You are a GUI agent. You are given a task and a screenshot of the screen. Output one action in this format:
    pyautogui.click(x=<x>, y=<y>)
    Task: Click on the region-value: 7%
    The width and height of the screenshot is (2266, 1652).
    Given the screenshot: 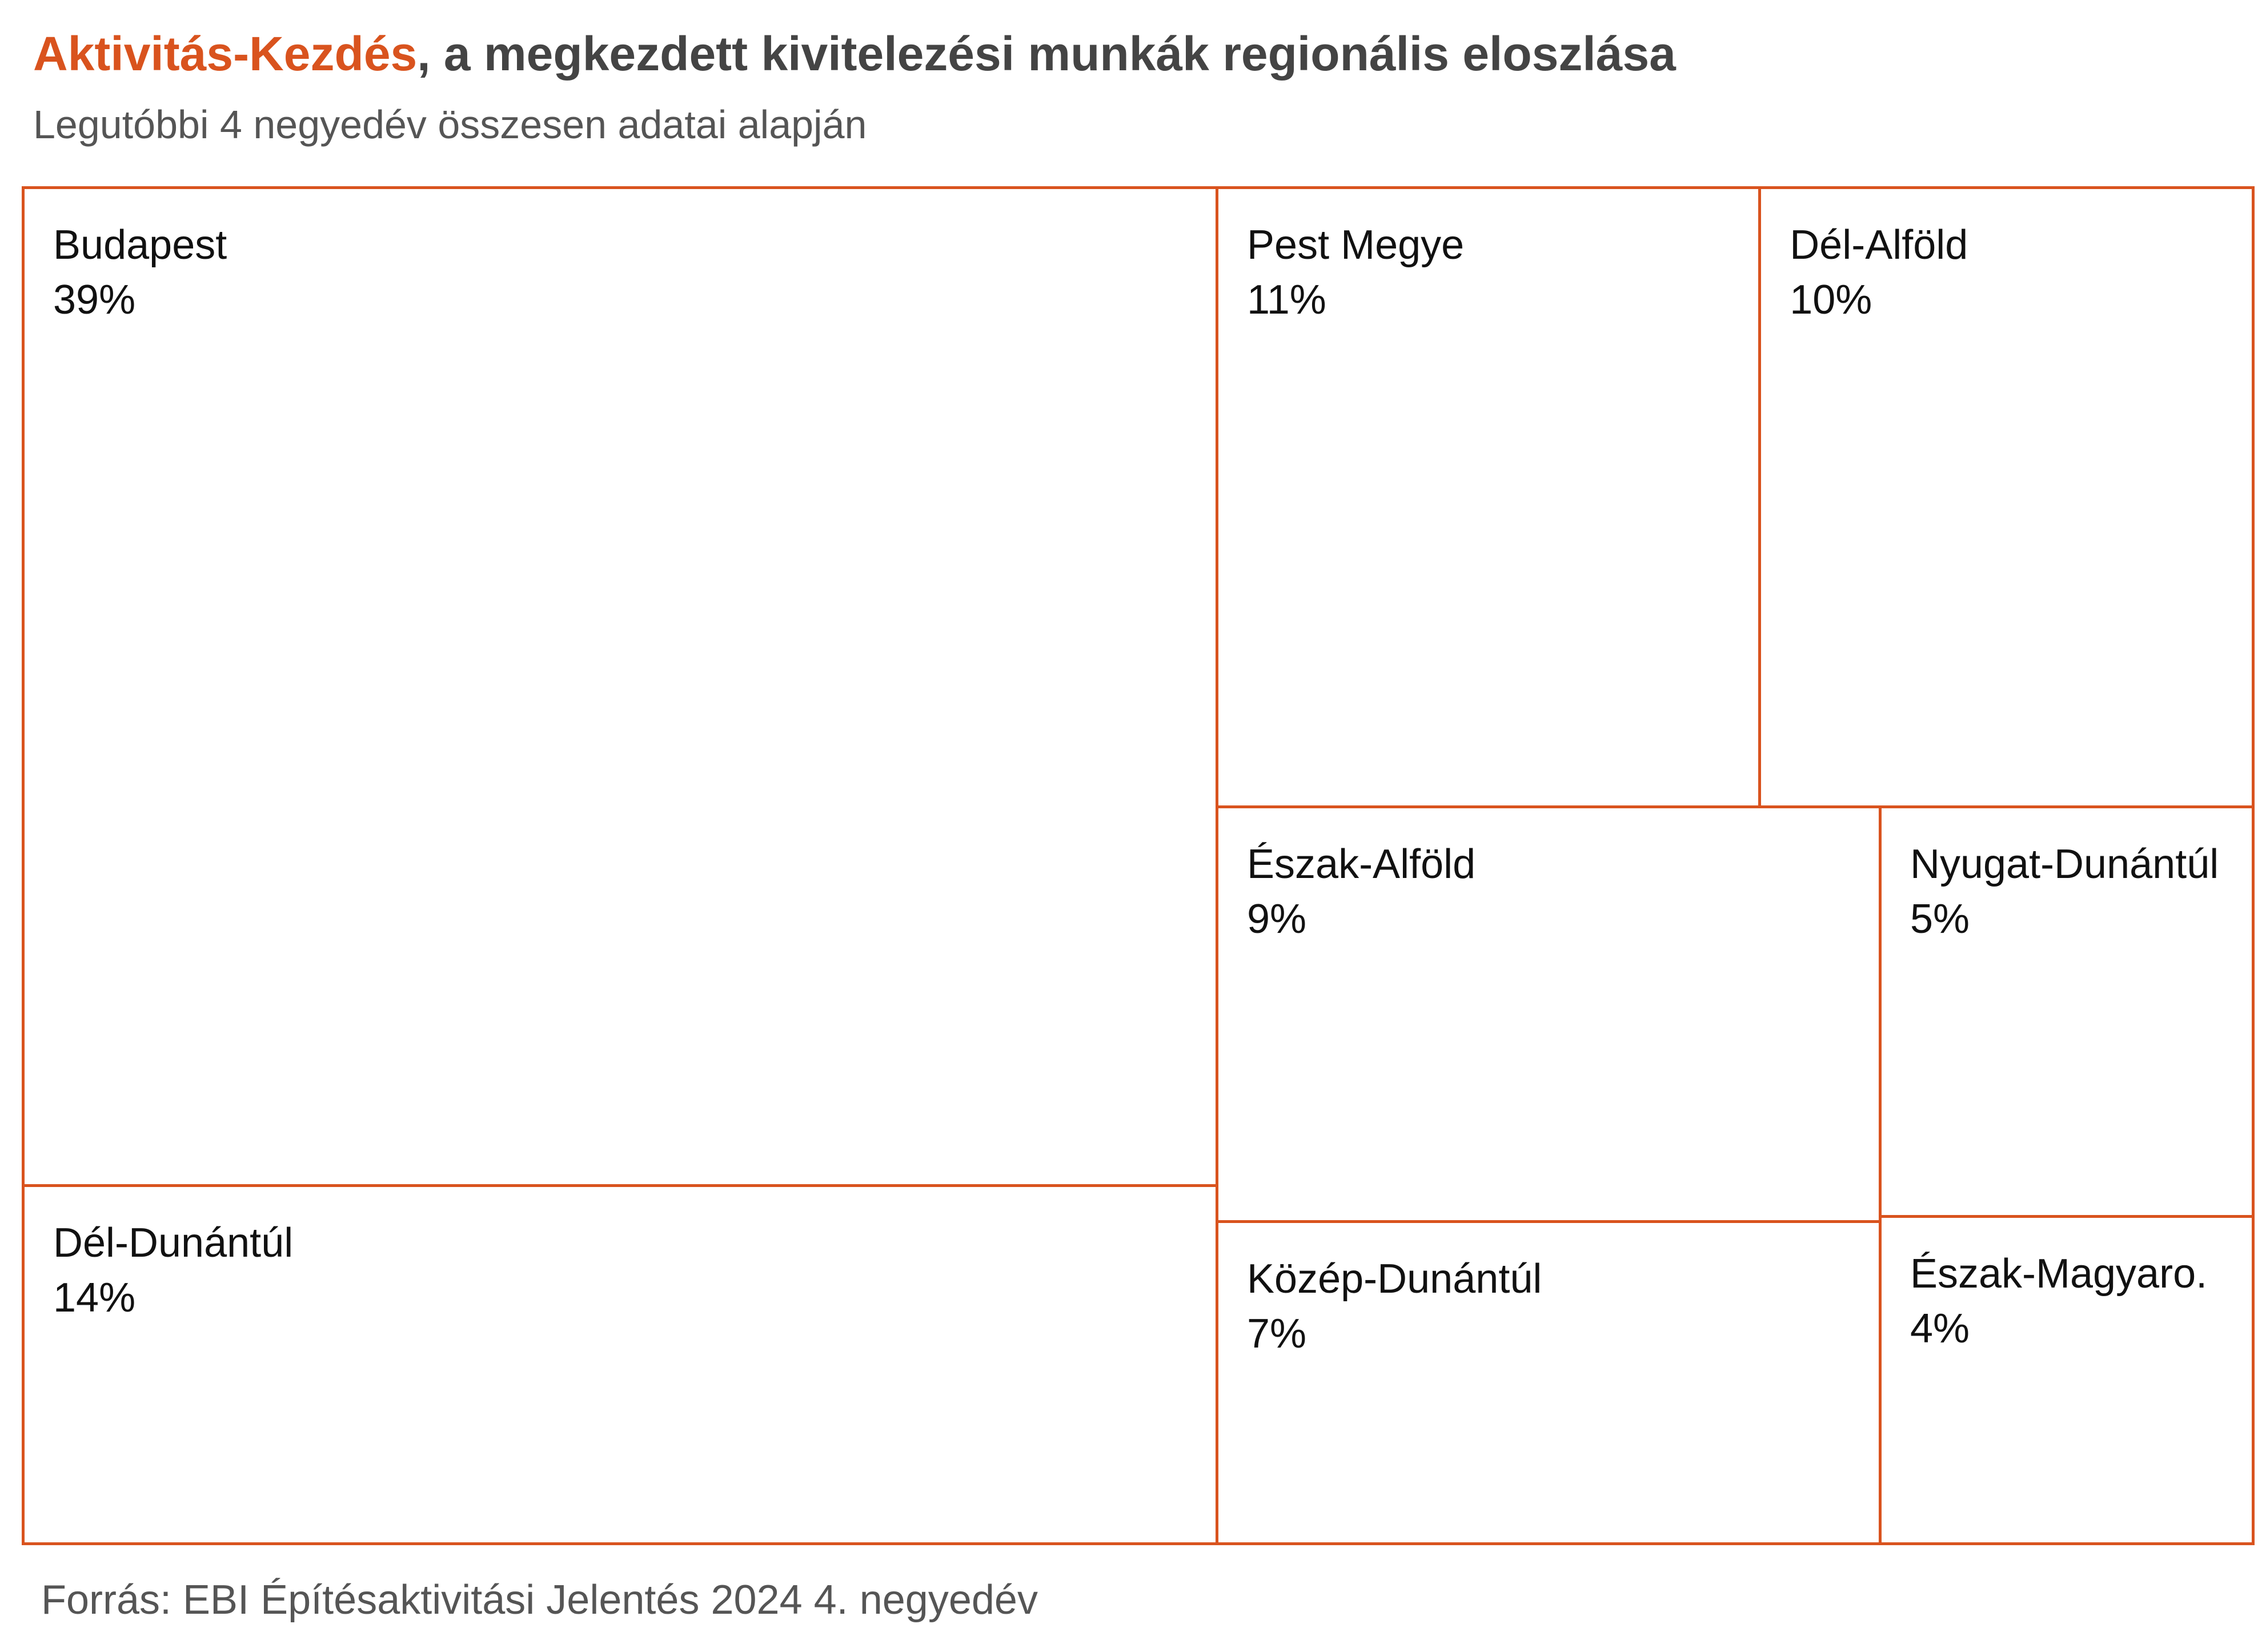 What is the action you would take?
    pyautogui.click(x=1277, y=1333)
    